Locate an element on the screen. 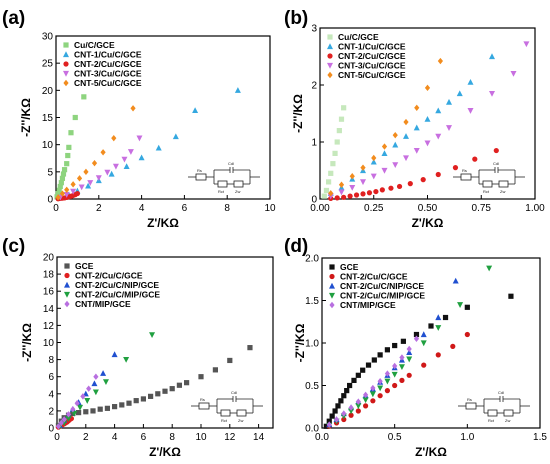  legend-label: CNT-2/Cu/C/NIP/GCE is located at coordinates (117, 285).